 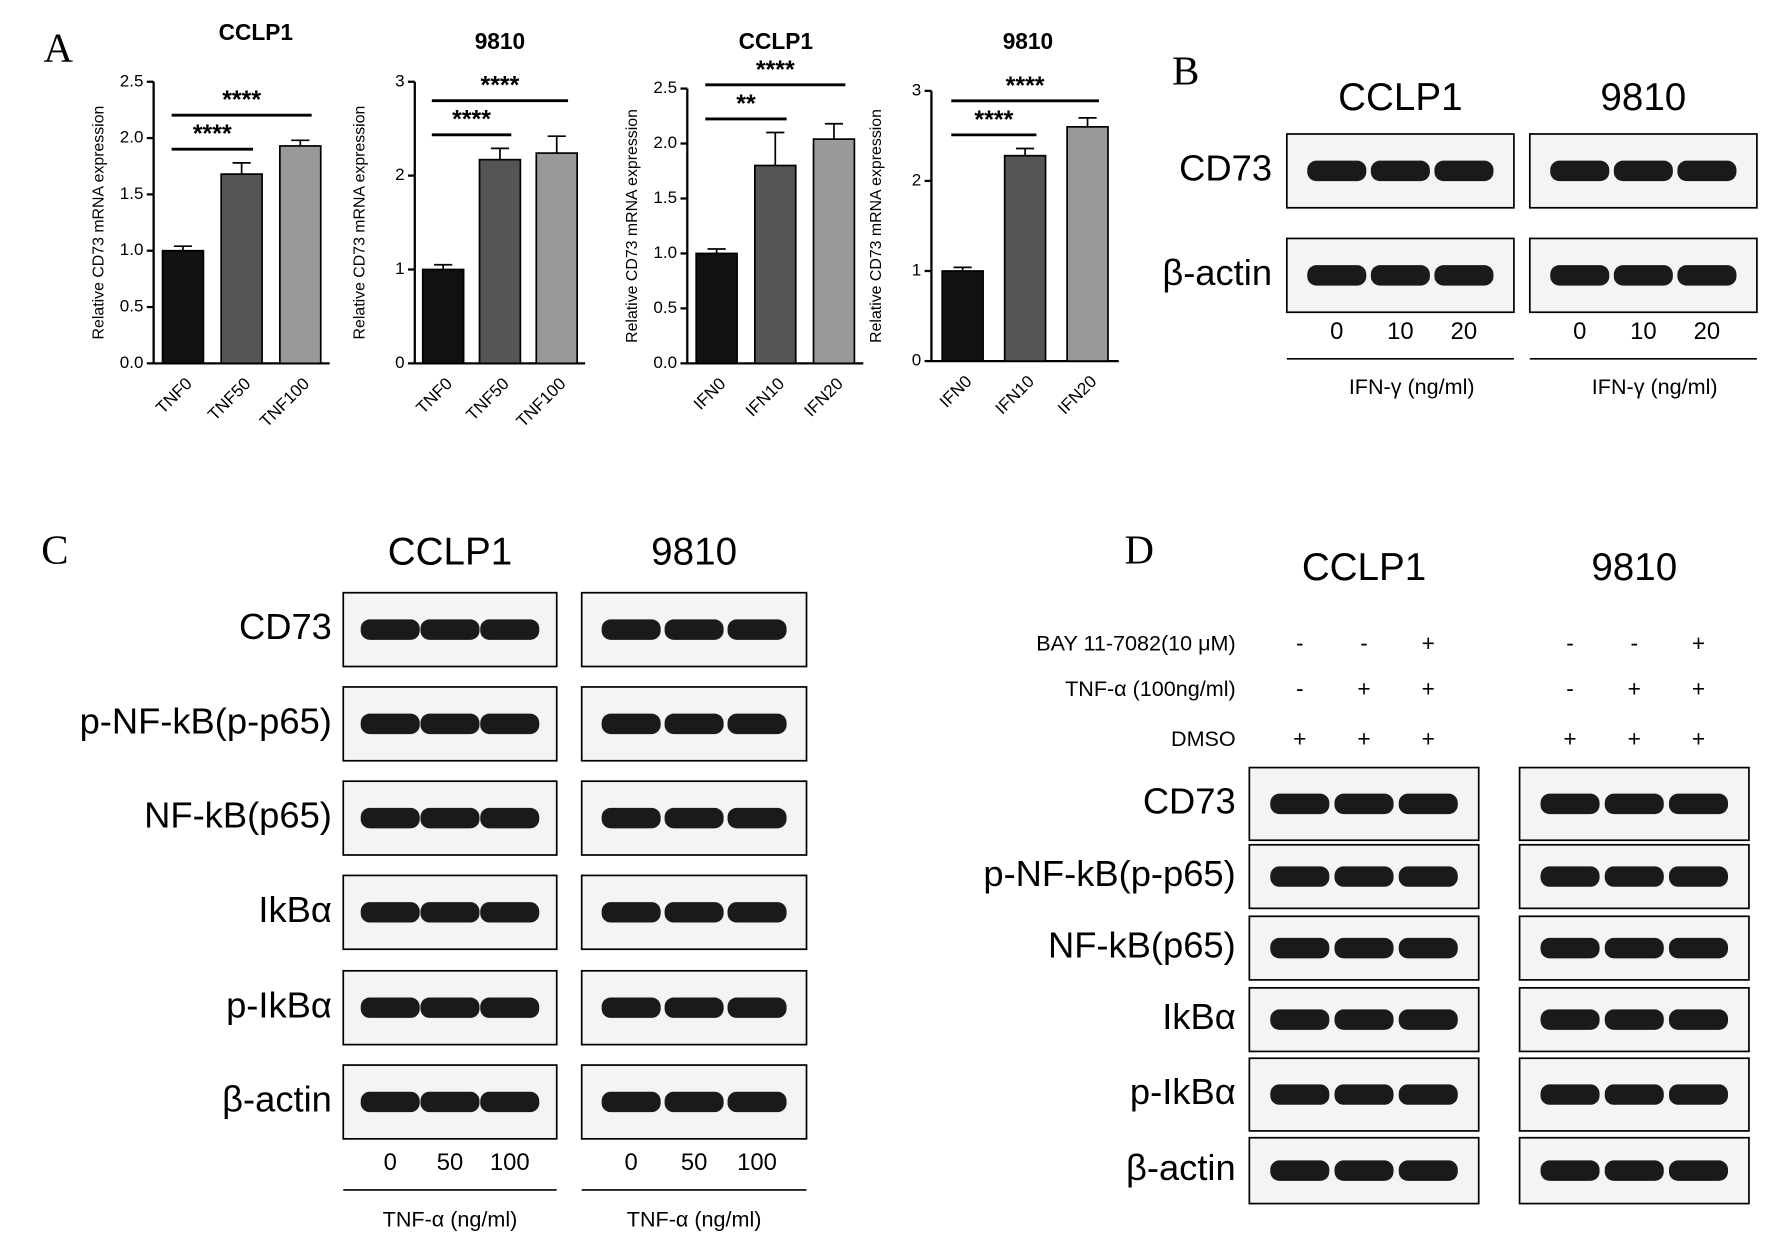 What do you see at coordinates (746, 104) in the screenshot?
I see `significance-label: **` at bounding box center [746, 104].